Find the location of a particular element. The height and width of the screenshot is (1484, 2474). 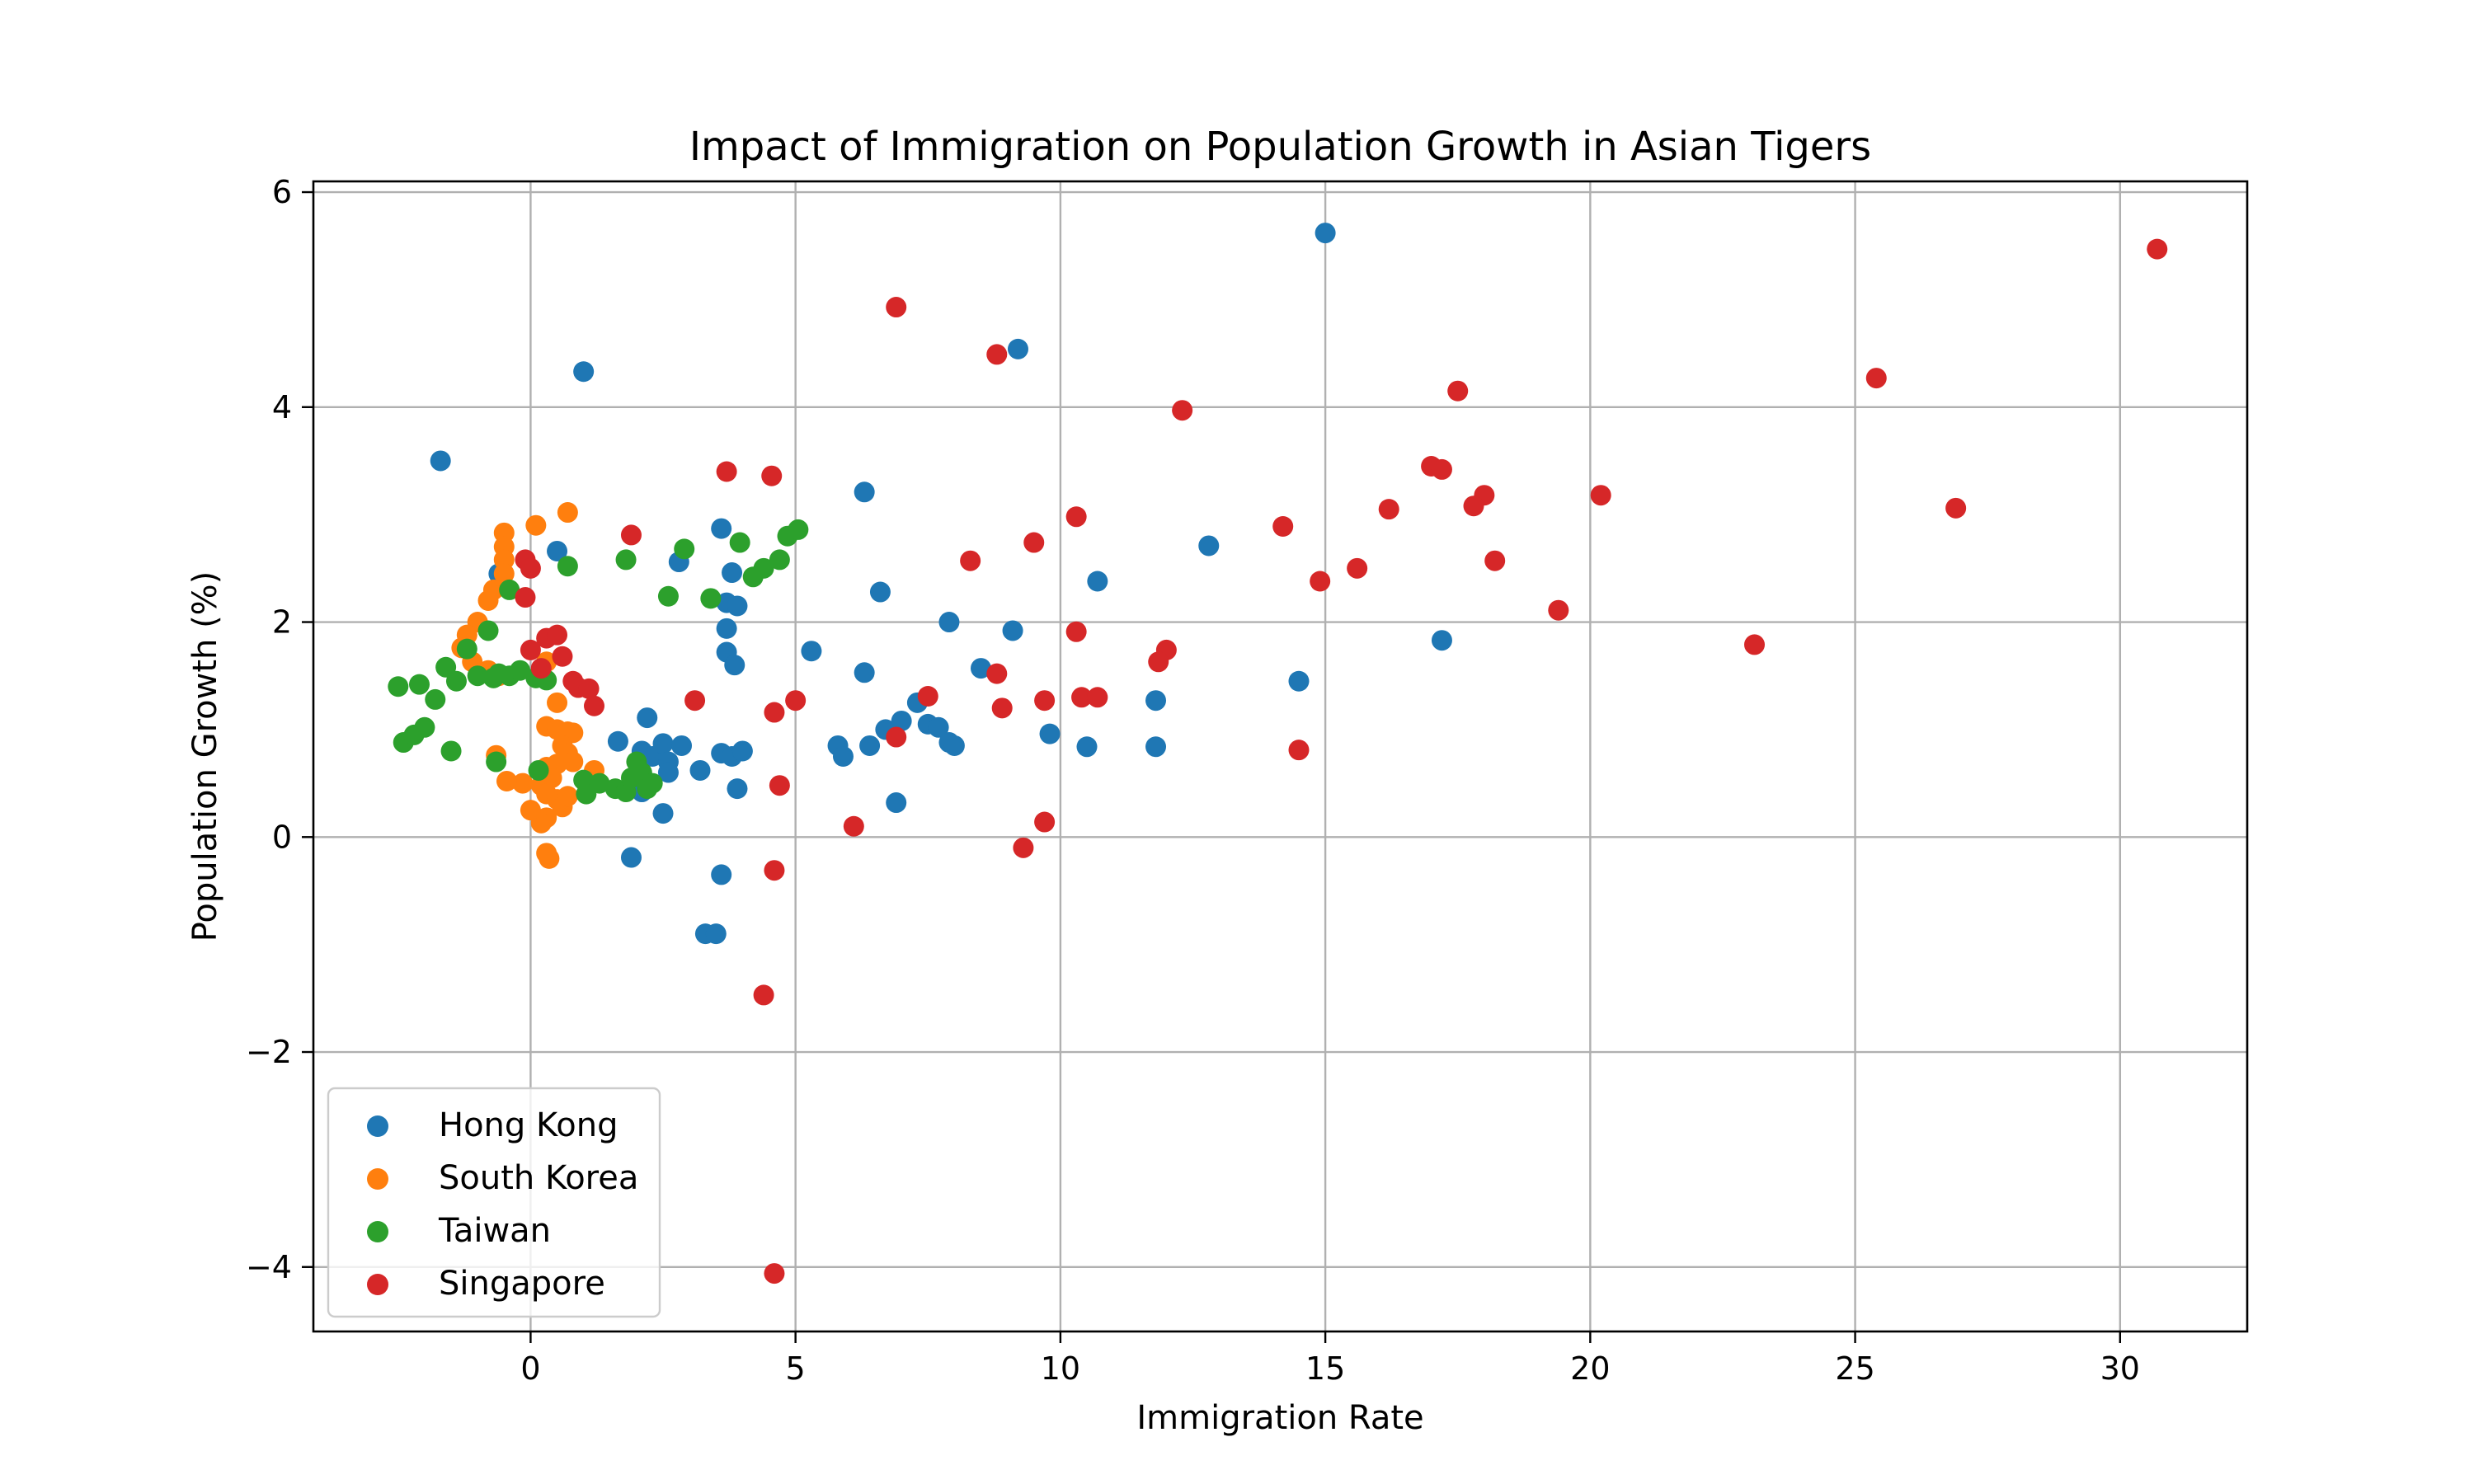

legend-label-hong-kong: Hong Kong is located at coordinates (528, 1125).